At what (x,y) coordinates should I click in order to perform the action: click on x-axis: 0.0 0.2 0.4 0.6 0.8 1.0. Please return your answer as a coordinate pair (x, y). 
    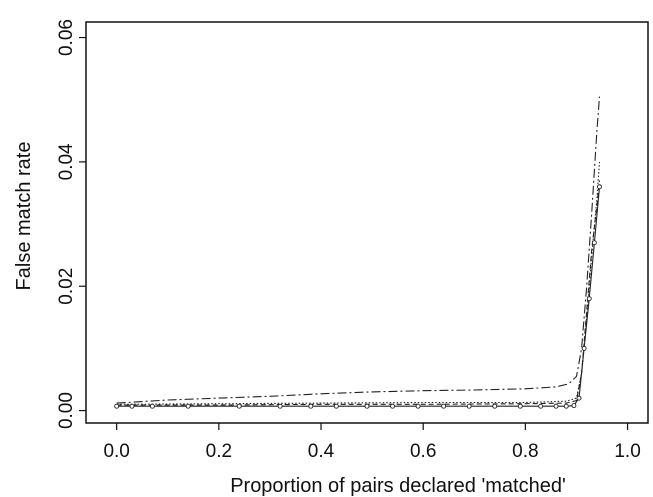
    Looking at the image, I should click on (372, 442).